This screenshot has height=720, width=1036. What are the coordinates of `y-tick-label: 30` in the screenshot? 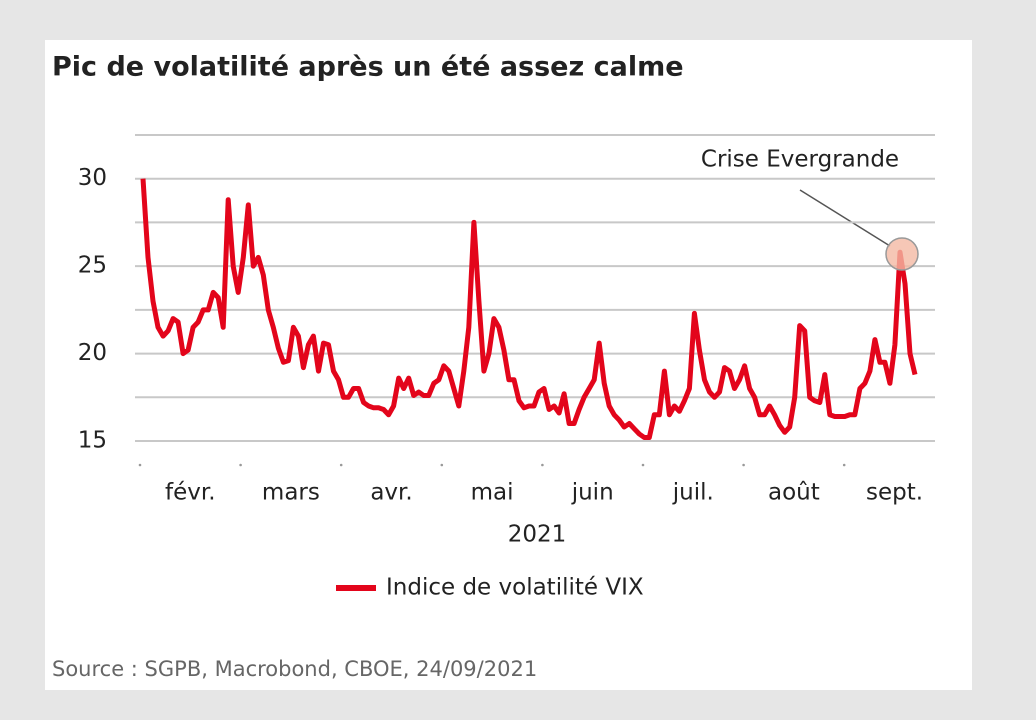 It's located at (92, 178).